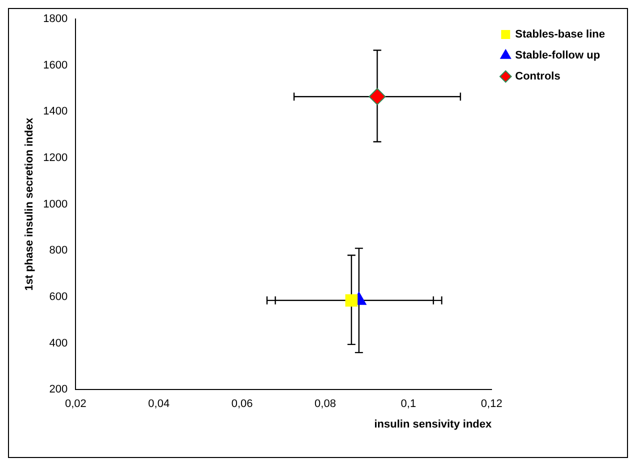 Image resolution: width=637 pixels, height=469 pixels. I want to click on y-tick-label: 200, so click(58, 390).